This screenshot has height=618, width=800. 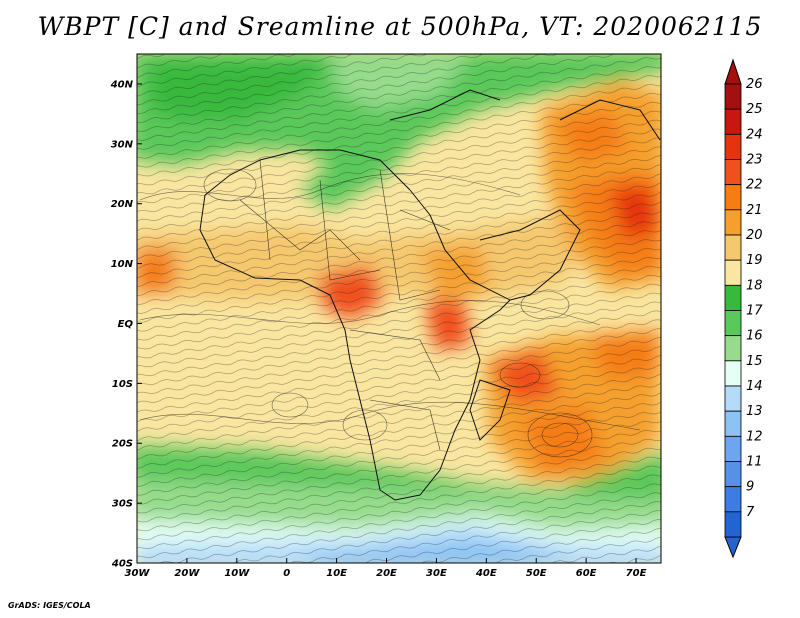 I want to click on colorbar-label: 26, so click(x=754, y=84).